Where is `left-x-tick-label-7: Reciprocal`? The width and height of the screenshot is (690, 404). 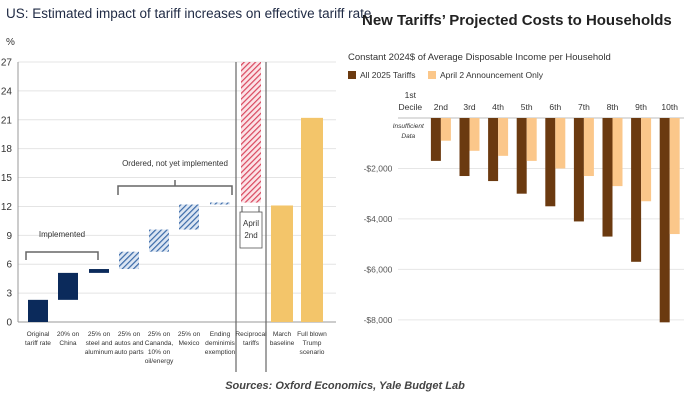 left-x-tick-label-7: Reciprocal is located at coordinates (251, 334).